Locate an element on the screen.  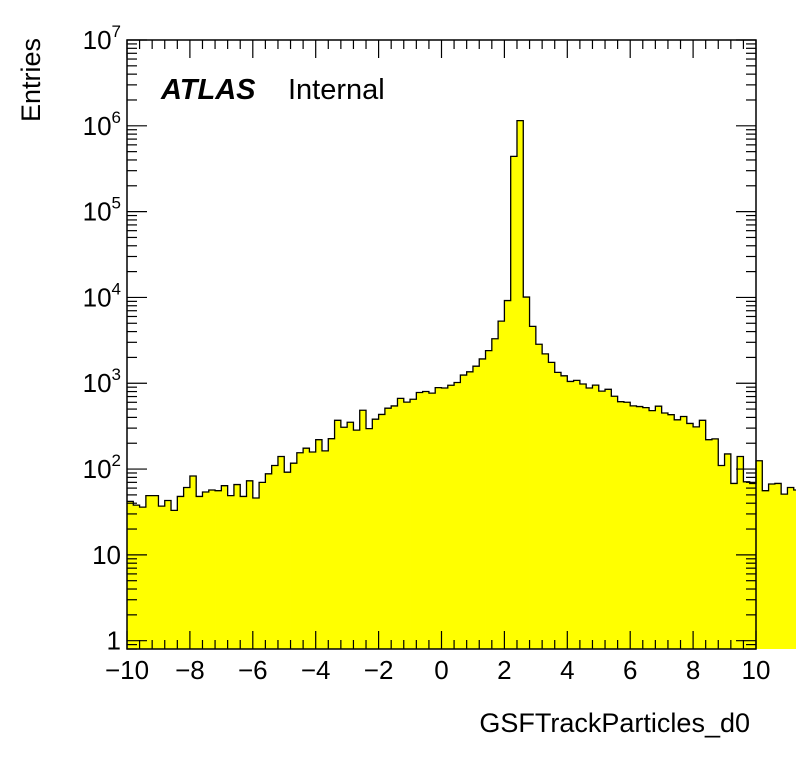
x-tick-label: 4 is located at coordinates (567, 670).